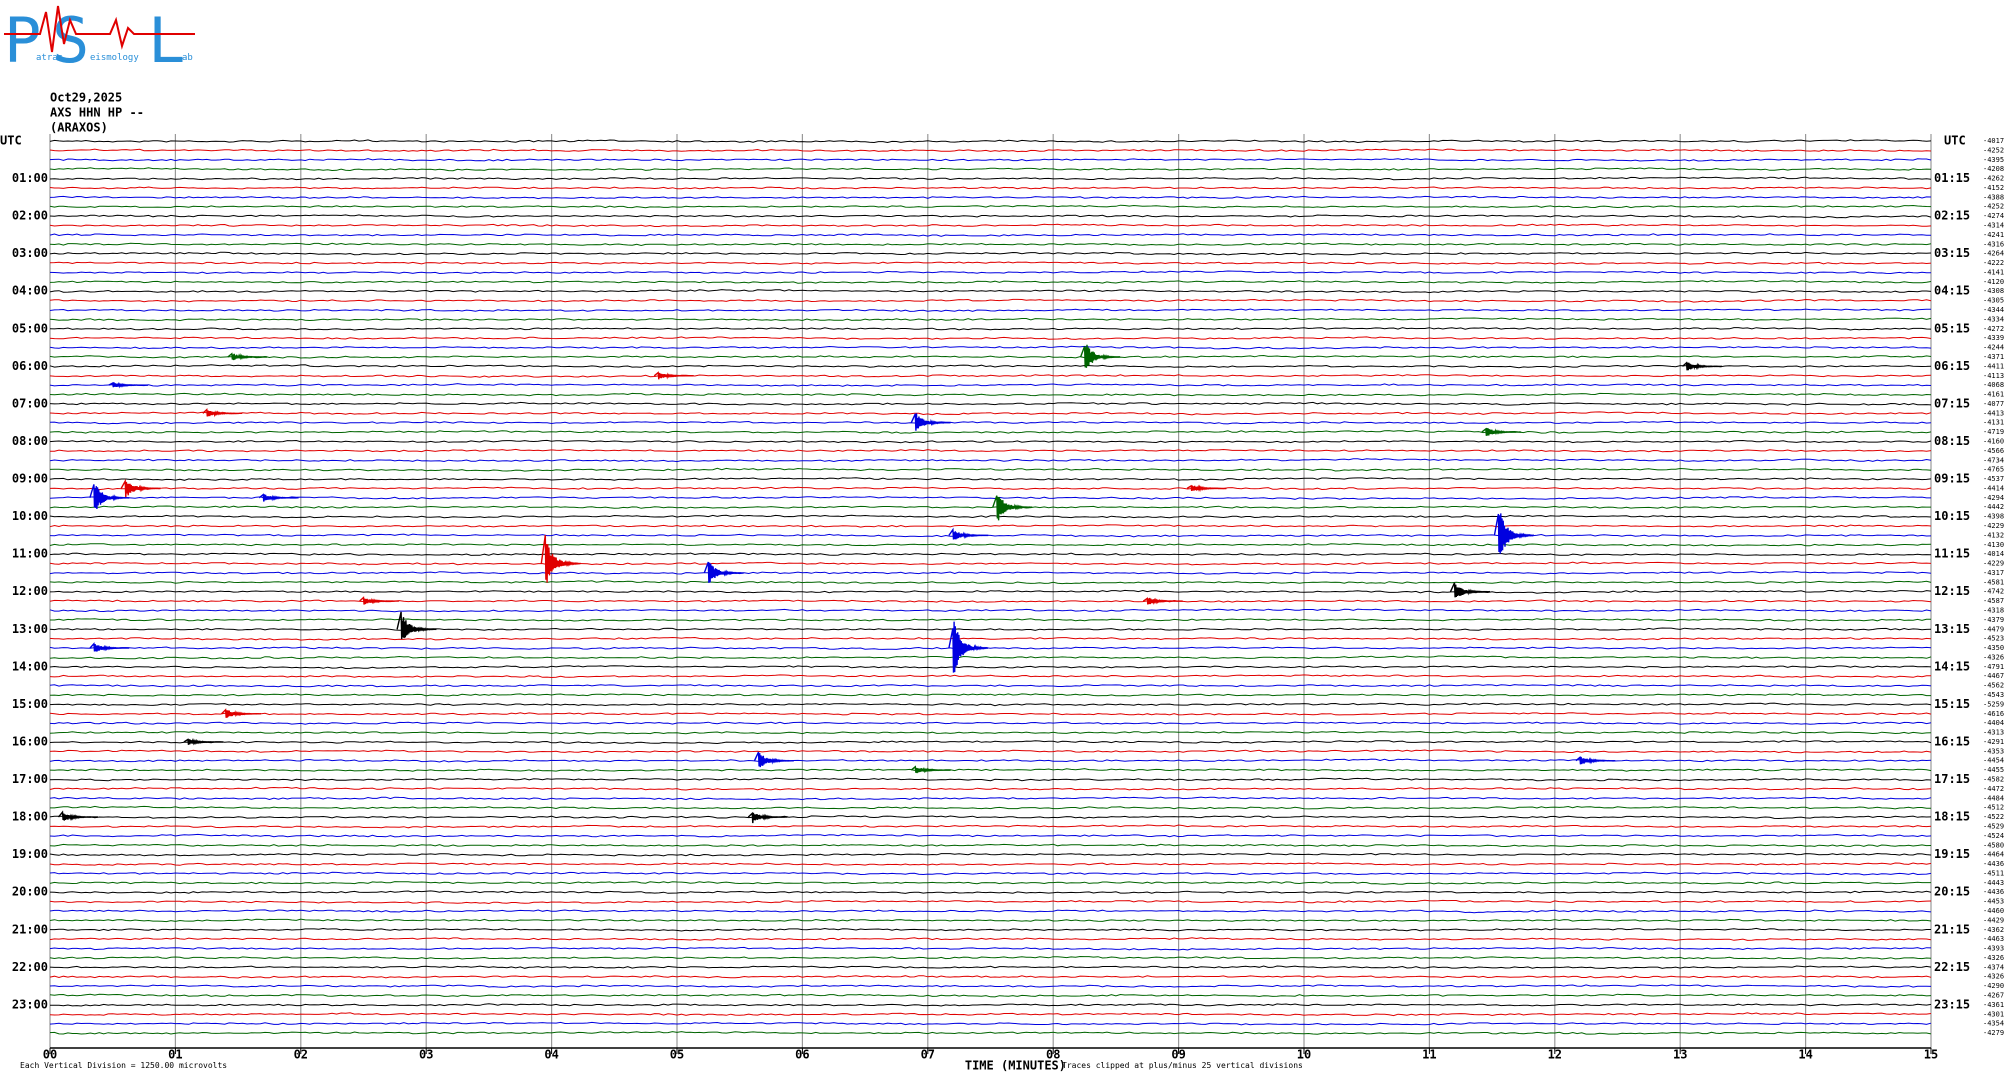 The image size is (2010, 1080). Describe the element at coordinates (1993, 704) in the screenshot. I see `trace-offset: -5259` at that location.